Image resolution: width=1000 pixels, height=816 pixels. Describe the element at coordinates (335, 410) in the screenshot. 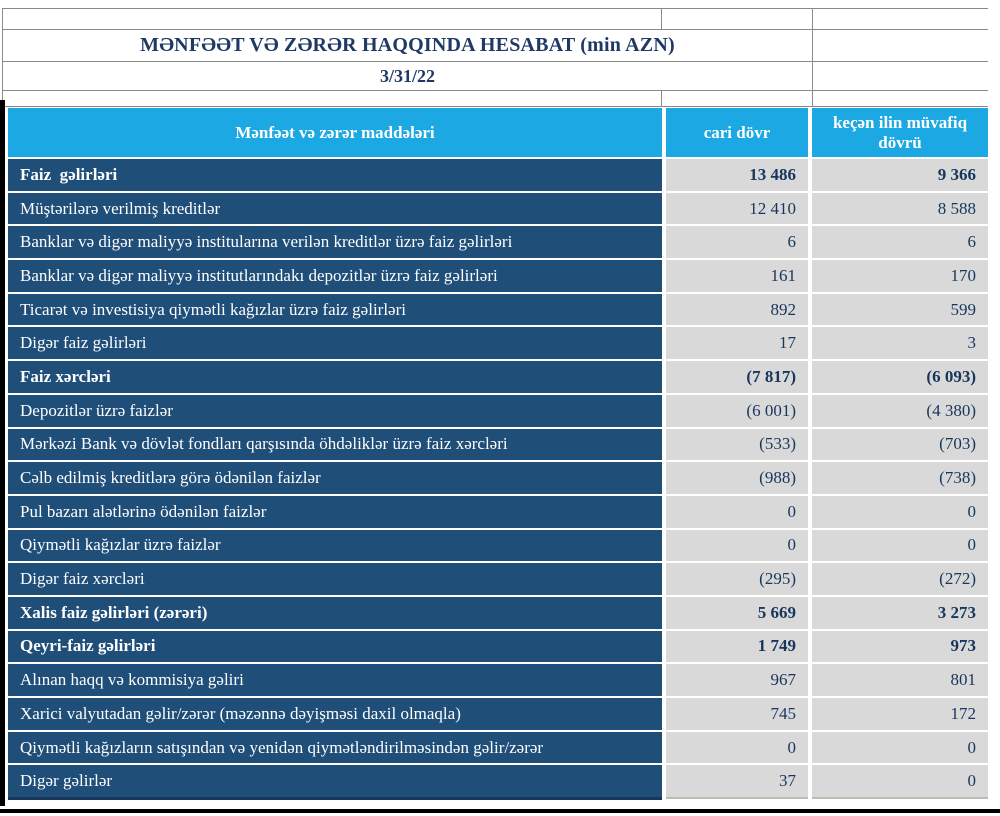

I see `row-label-cell: Depozitlər üzrə faizlər` at that location.